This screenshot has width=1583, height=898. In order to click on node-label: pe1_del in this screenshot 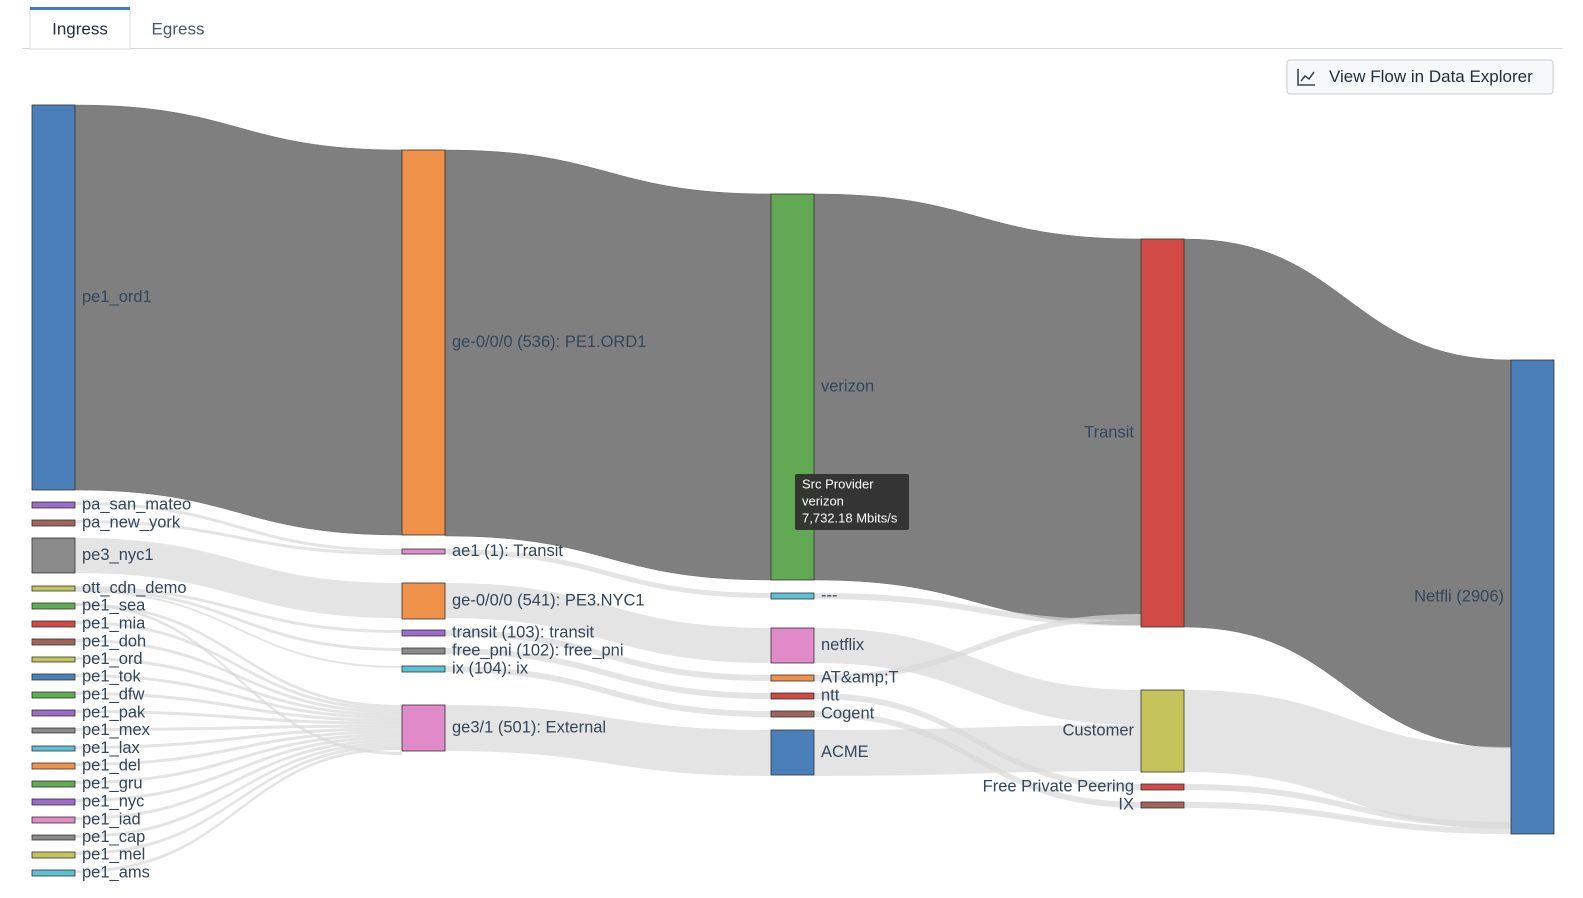, I will do `click(111, 765)`.